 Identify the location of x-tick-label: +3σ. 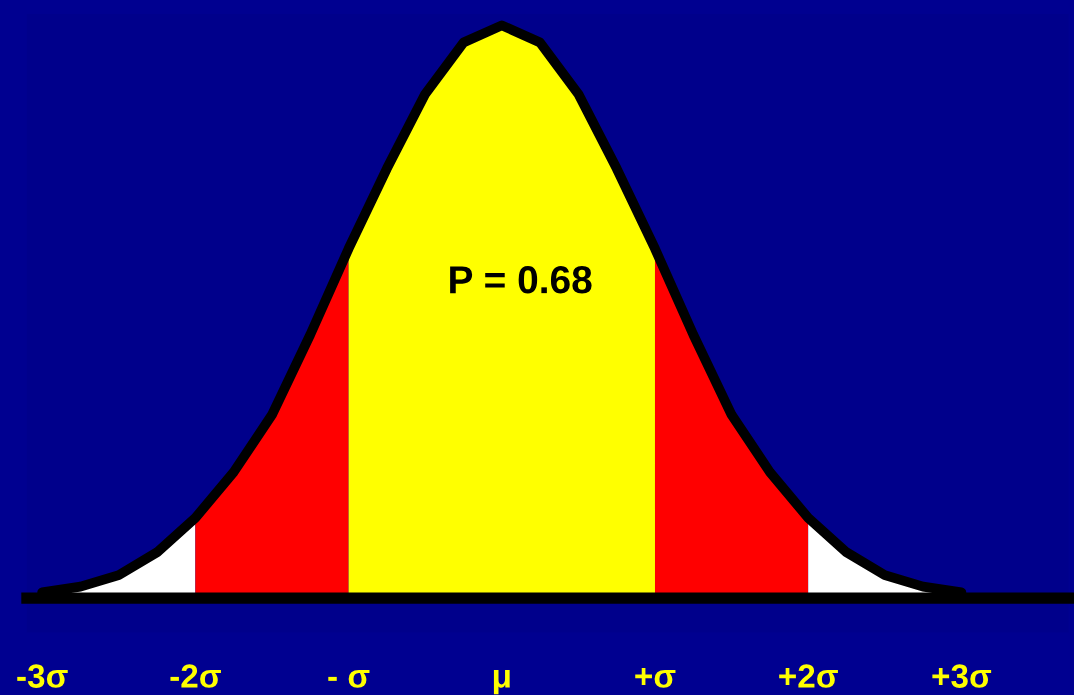
(962, 676).